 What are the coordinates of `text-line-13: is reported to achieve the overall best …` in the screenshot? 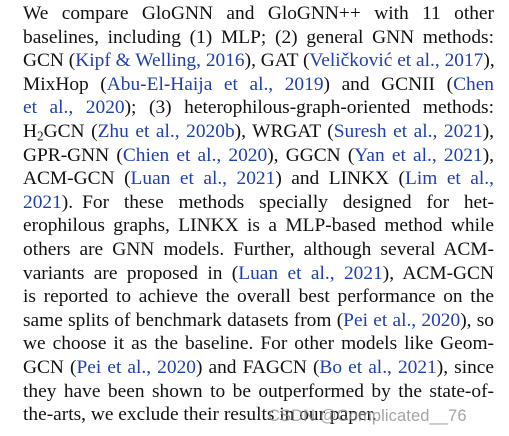 It's located at (258, 297).